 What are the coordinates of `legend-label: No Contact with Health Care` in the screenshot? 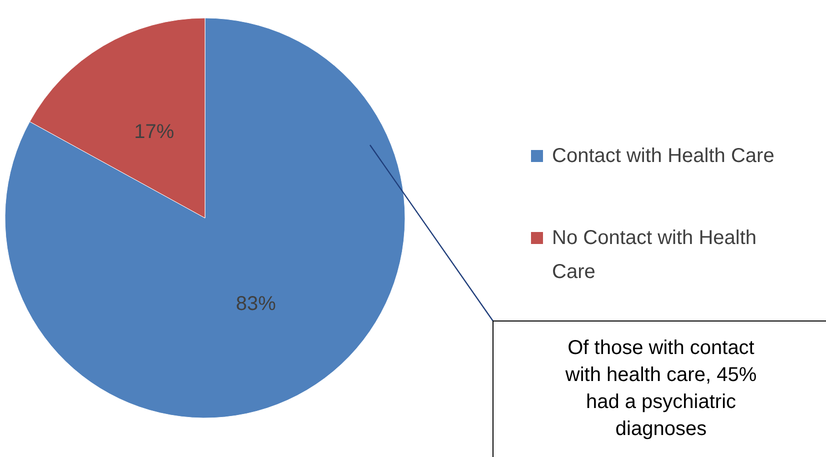 It's located at (654, 255).